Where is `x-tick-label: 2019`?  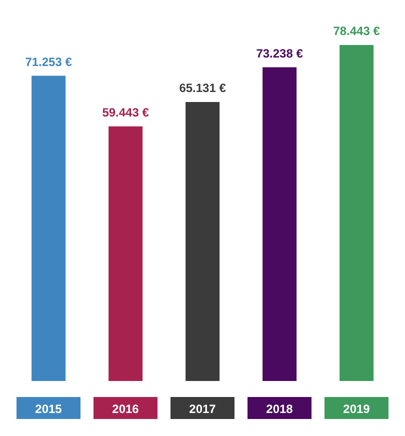
x-tick-label: 2019 is located at coordinates (356, 409).